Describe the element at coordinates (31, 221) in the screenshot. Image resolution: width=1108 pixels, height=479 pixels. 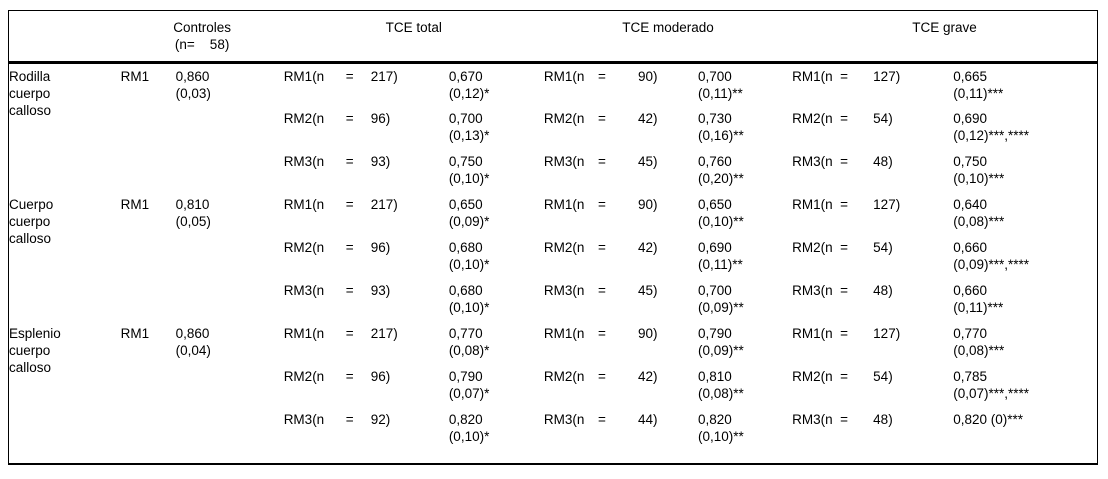
I see `region-cell: Cuerpo cuerpo calloso` at that location.